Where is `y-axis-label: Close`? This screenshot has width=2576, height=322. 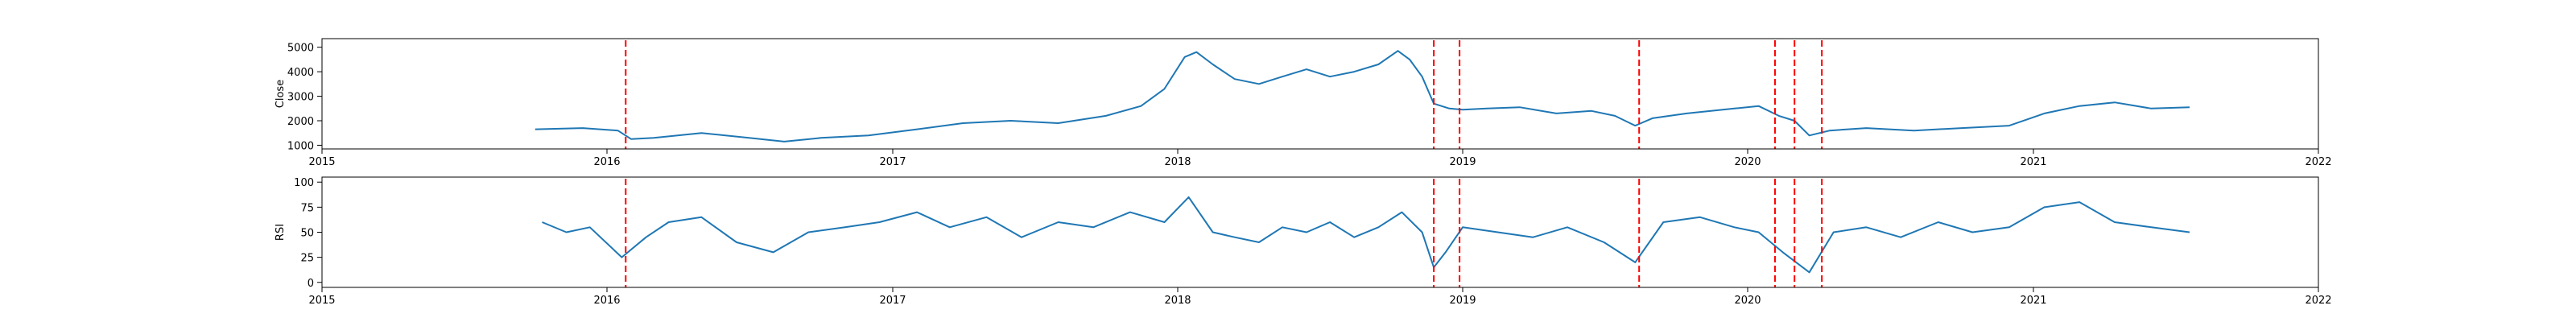 y-axis-label: Close is located at coordinates (281, 94).